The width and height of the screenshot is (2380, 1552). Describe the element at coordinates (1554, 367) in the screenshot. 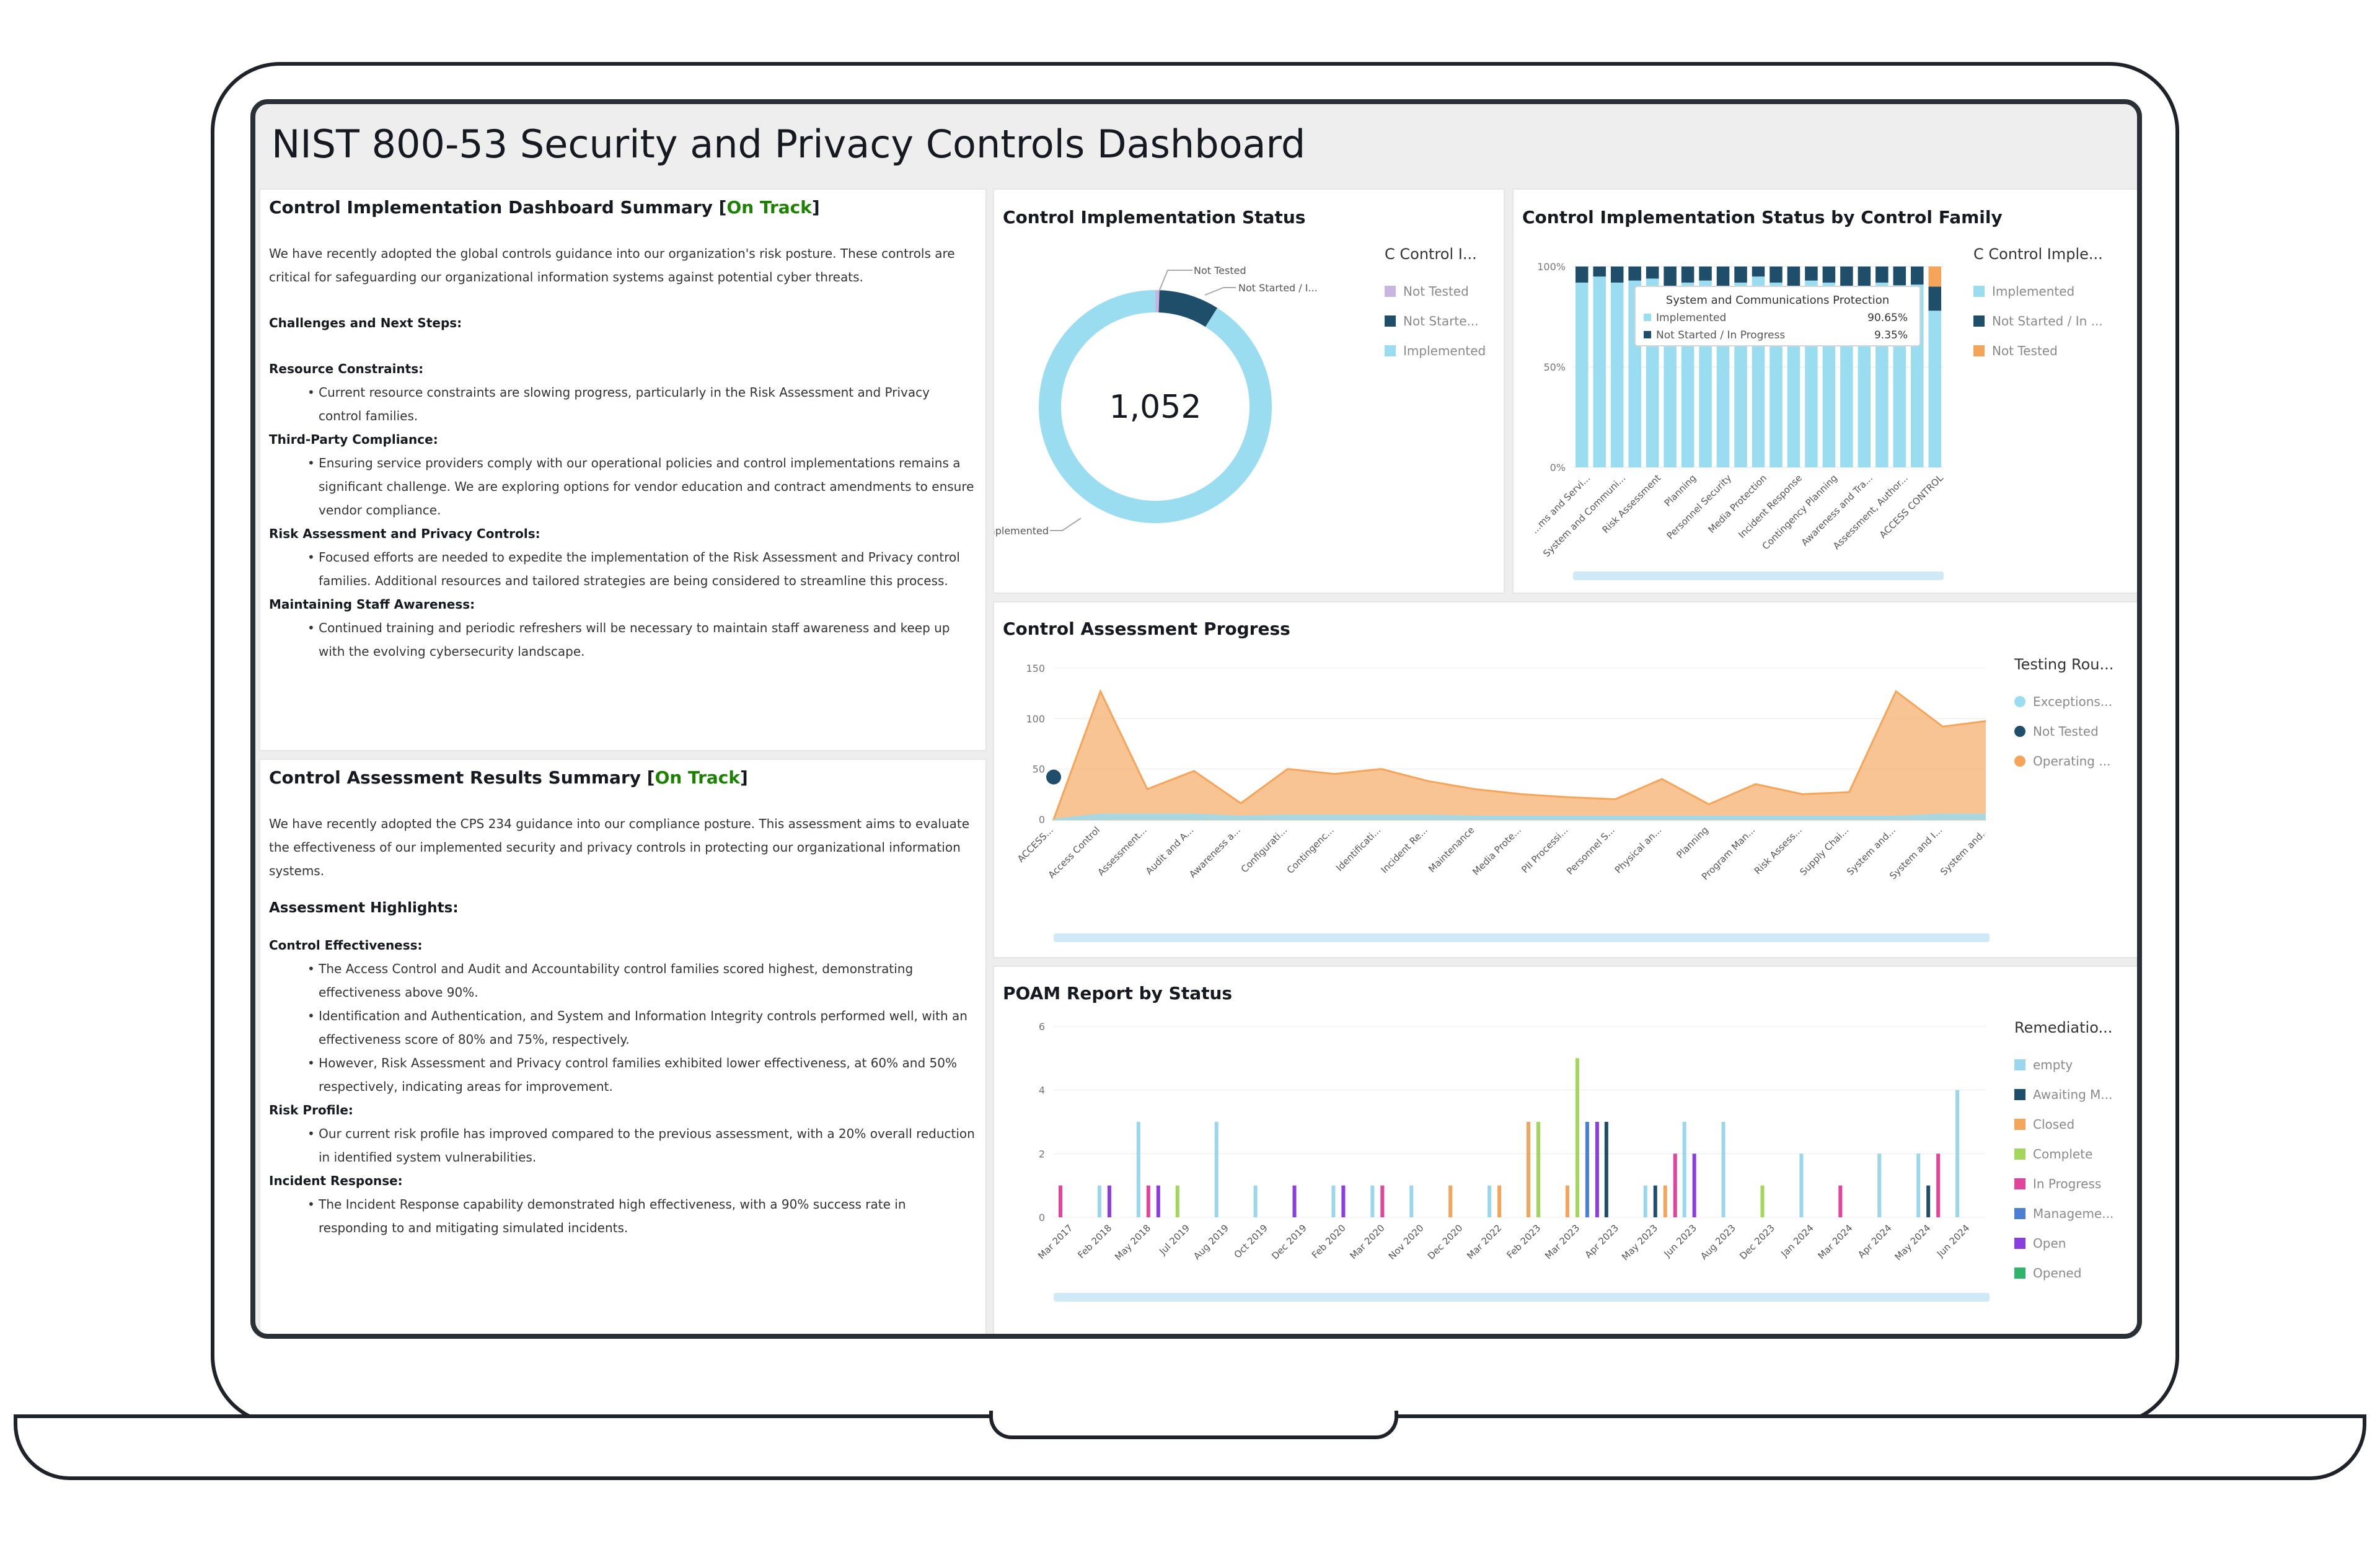

I see `y-tick-label: 50%` at that location.